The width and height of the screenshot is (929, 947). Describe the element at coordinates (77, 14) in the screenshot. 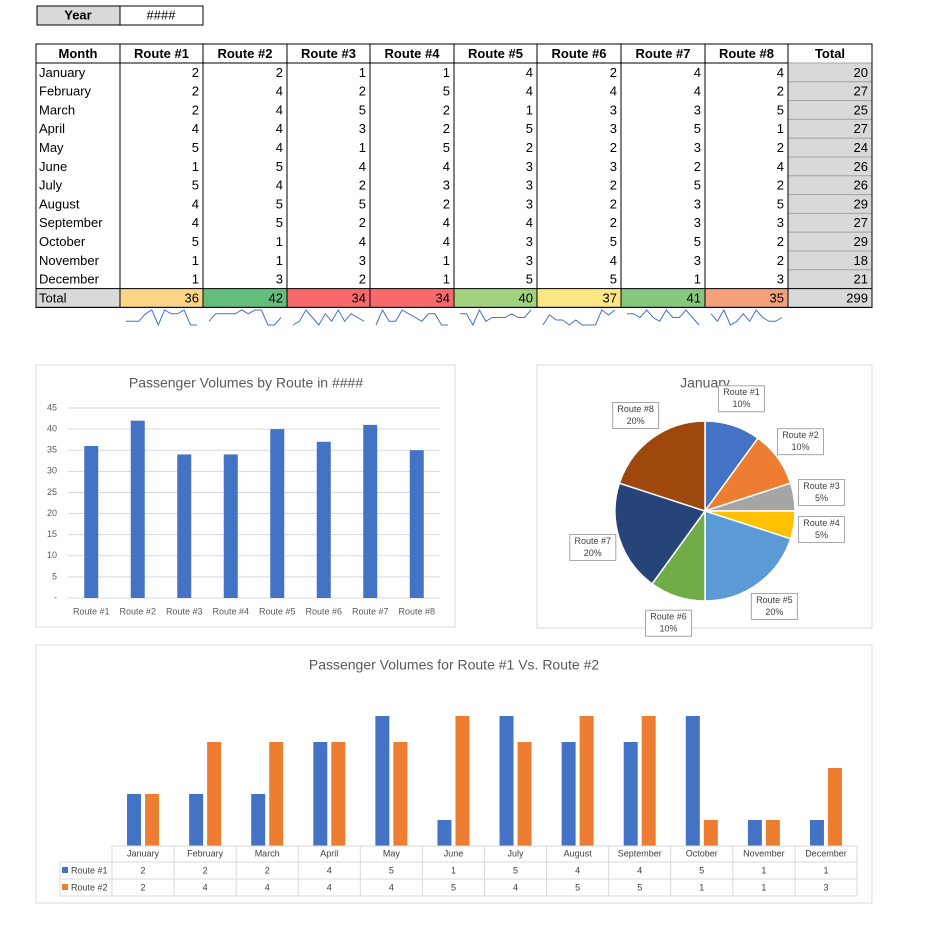

I see `year-label: Year` at that location.